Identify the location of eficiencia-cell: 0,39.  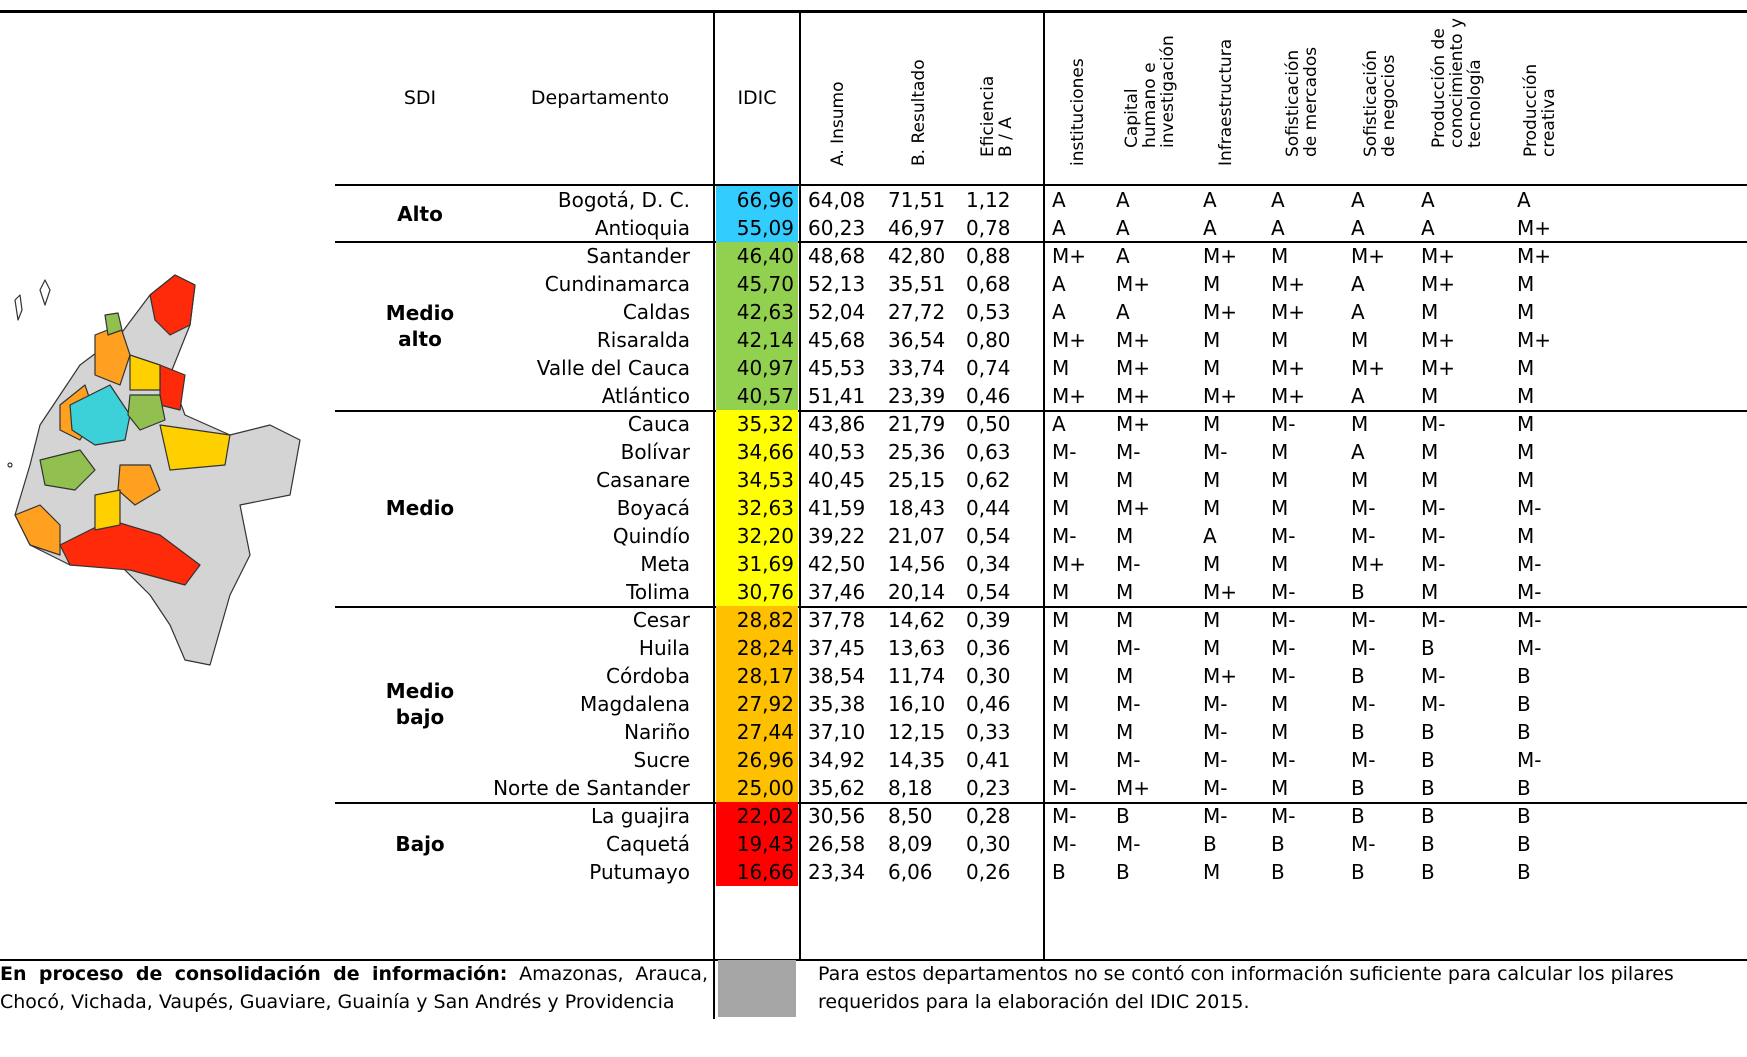
(988, 620).